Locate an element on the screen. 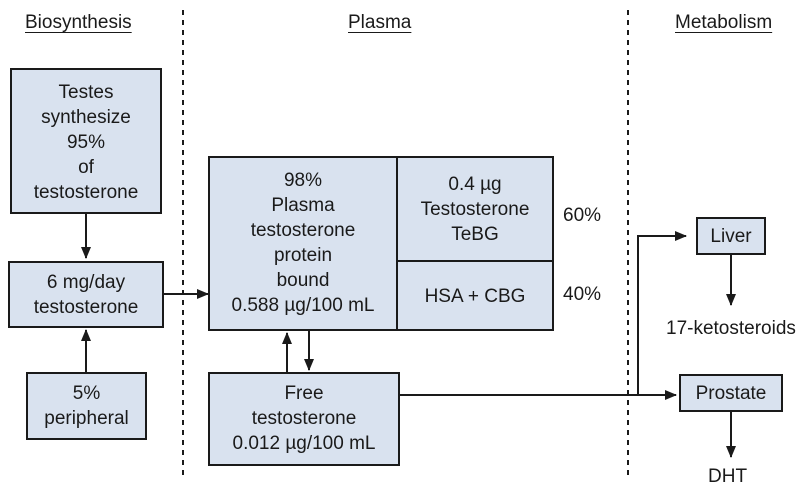 This screenshot has width=808, height=489. box-daily-testosterone: 6 mg/day testosterone is located at coordinates (86, 294).